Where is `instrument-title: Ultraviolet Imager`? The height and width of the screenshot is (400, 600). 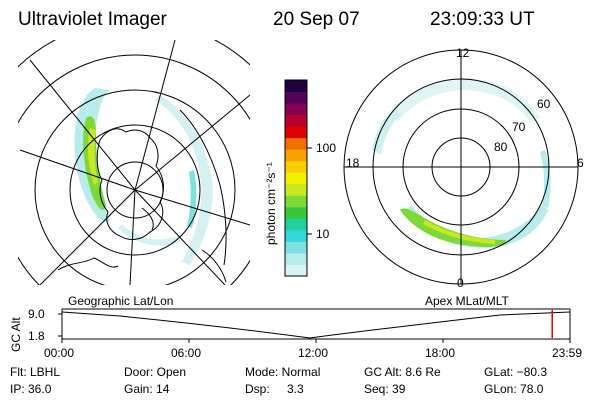
instrument-title: Ultraviolet Imager is located at coordinates (92, 19).